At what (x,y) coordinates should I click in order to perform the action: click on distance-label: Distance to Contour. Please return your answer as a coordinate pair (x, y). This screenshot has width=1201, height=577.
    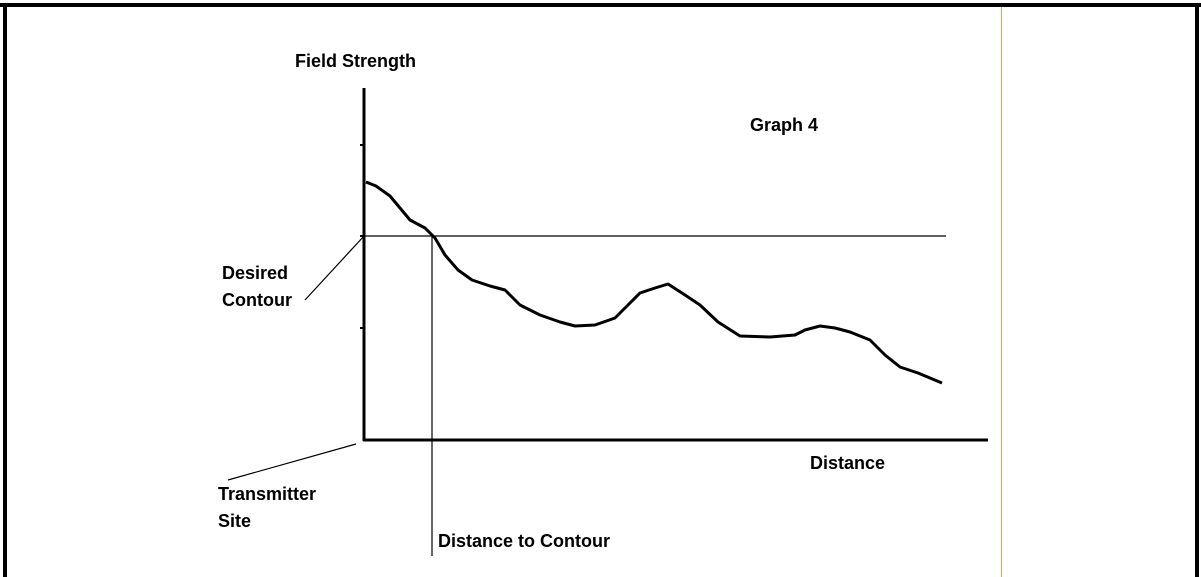
    Looking at the image, I should click on (524, 541).